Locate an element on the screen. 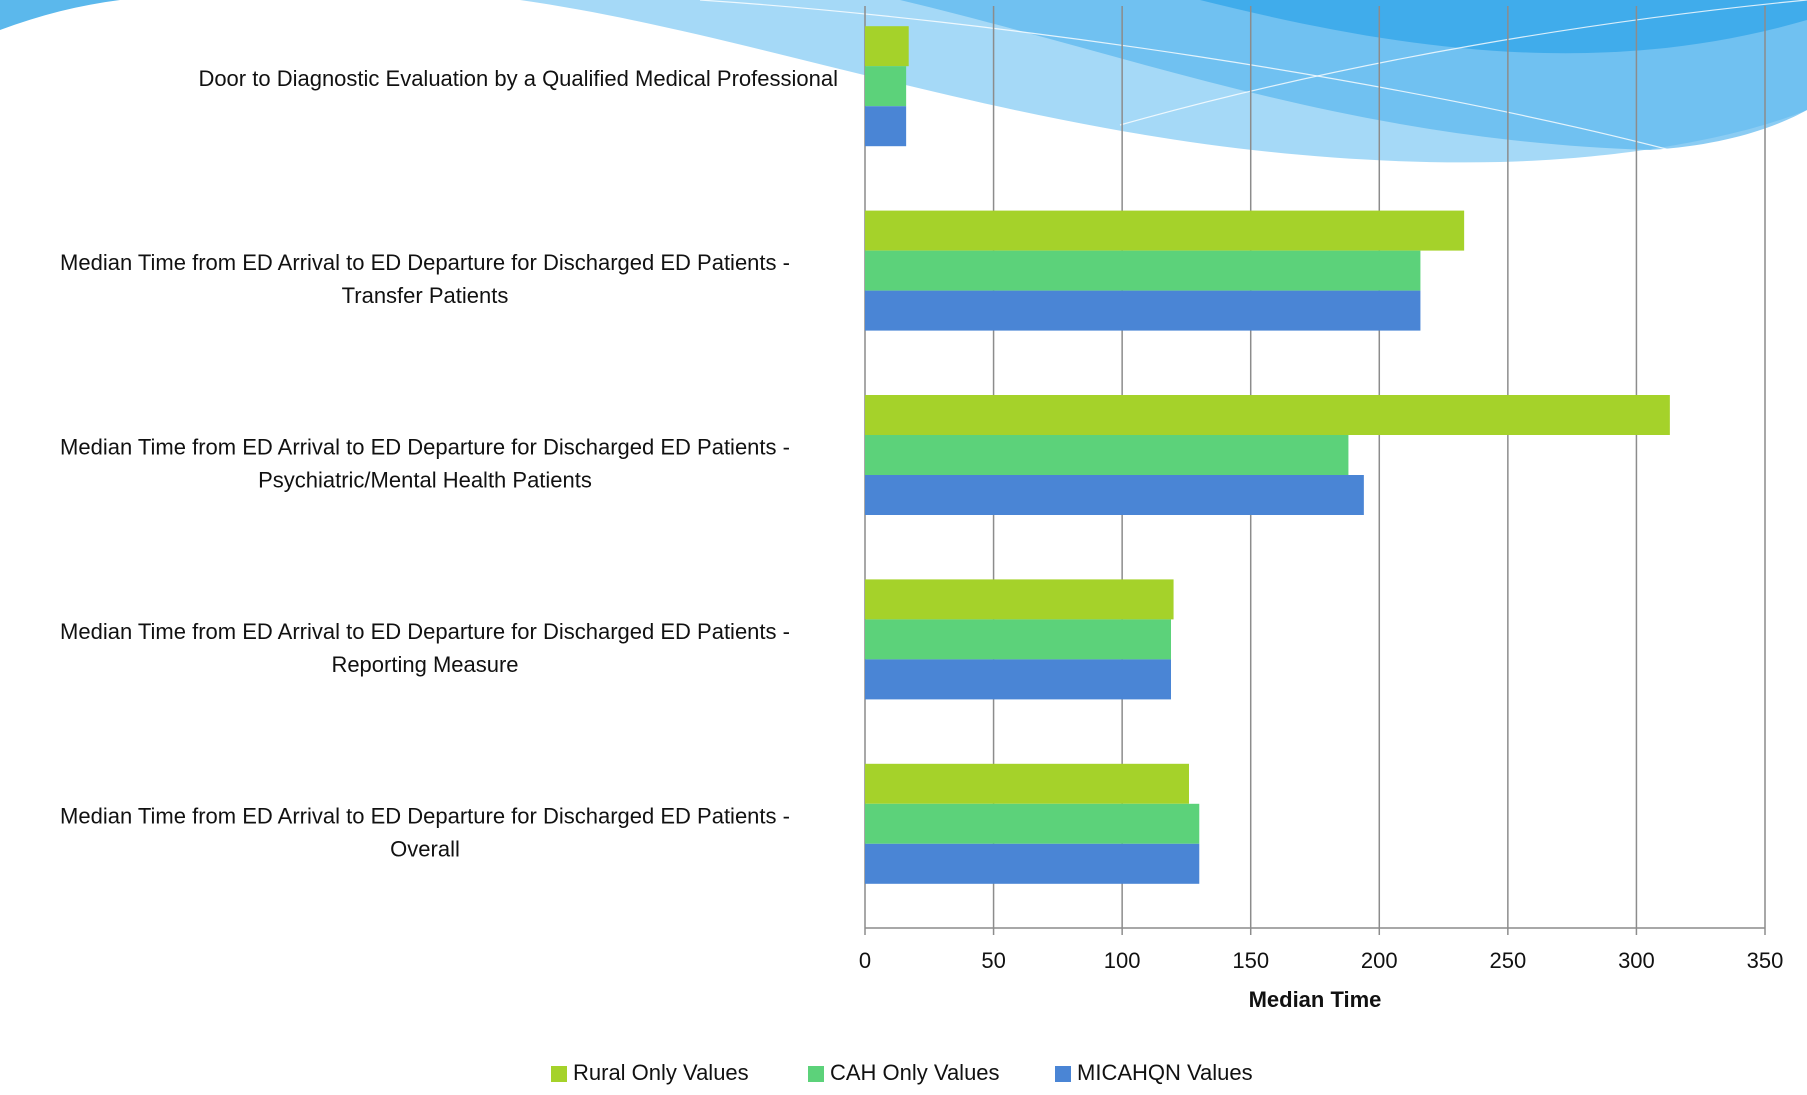 The image size is (1807, 1095). legend-label: MICAHQN Values is located at coordinates (1165, 1072).